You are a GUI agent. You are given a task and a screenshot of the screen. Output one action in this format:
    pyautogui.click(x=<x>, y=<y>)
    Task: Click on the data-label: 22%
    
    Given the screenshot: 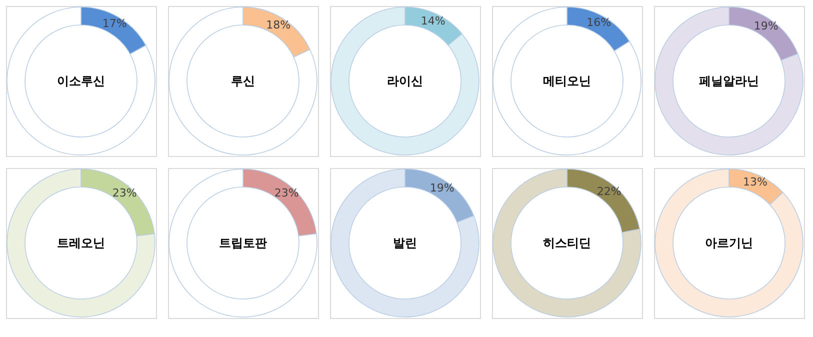 What is the action you would take?
    pyautogui.click(x=609, y=191)
    